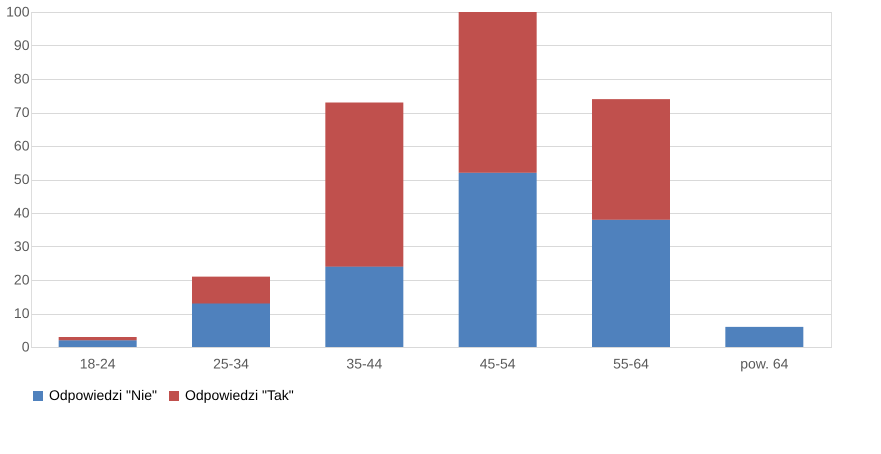 The image size is (881, 454). I want to click on y-tick-label: 100, so click(18, 12).